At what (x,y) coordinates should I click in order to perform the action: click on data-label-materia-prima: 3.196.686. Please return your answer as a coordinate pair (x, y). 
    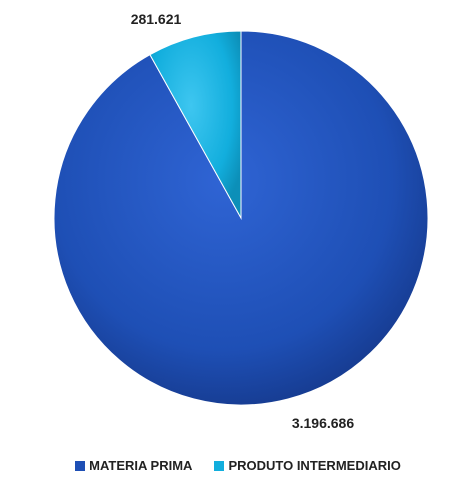
    Looking at the image, I should click on (323, 423).